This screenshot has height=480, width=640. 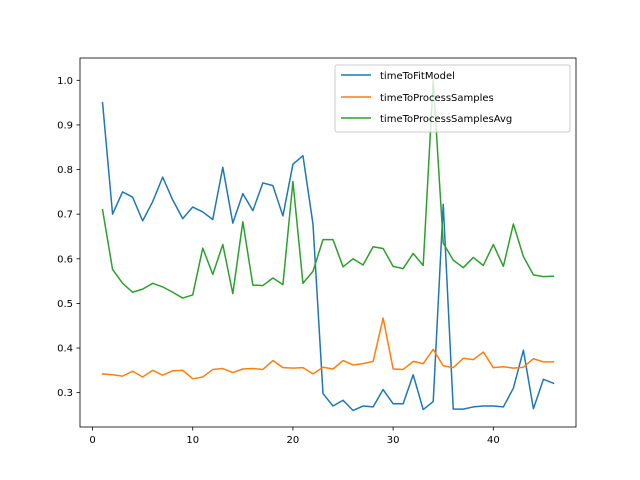 I want to click on y-tick-label: 0.5, so click(x=65, y=304).